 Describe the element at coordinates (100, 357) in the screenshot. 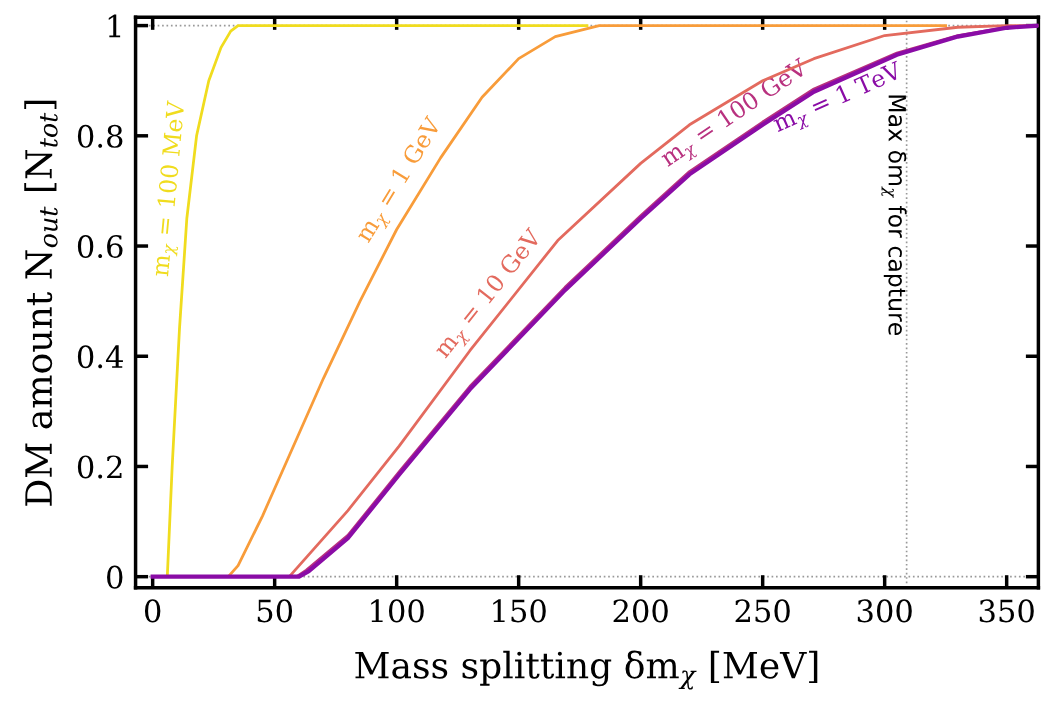

I see `y-tick-label: 0.4` at that location.